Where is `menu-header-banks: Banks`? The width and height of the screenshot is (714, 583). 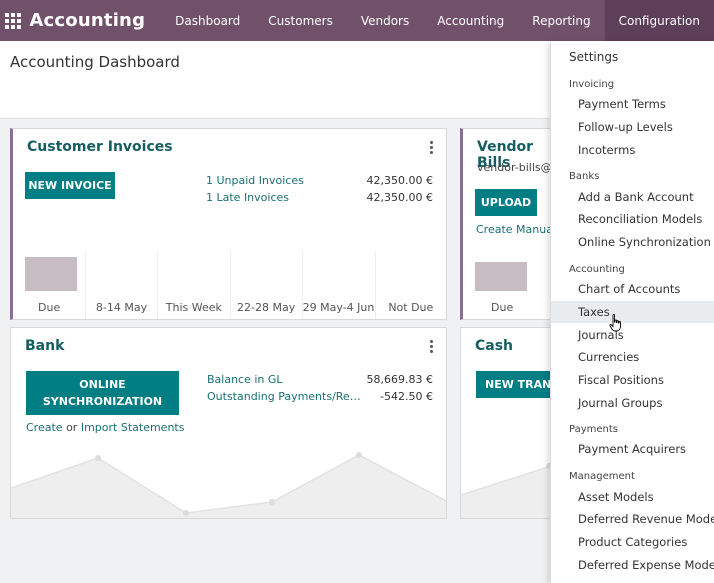 menu-header-banks: Banks is located at coordinates (584, 176).